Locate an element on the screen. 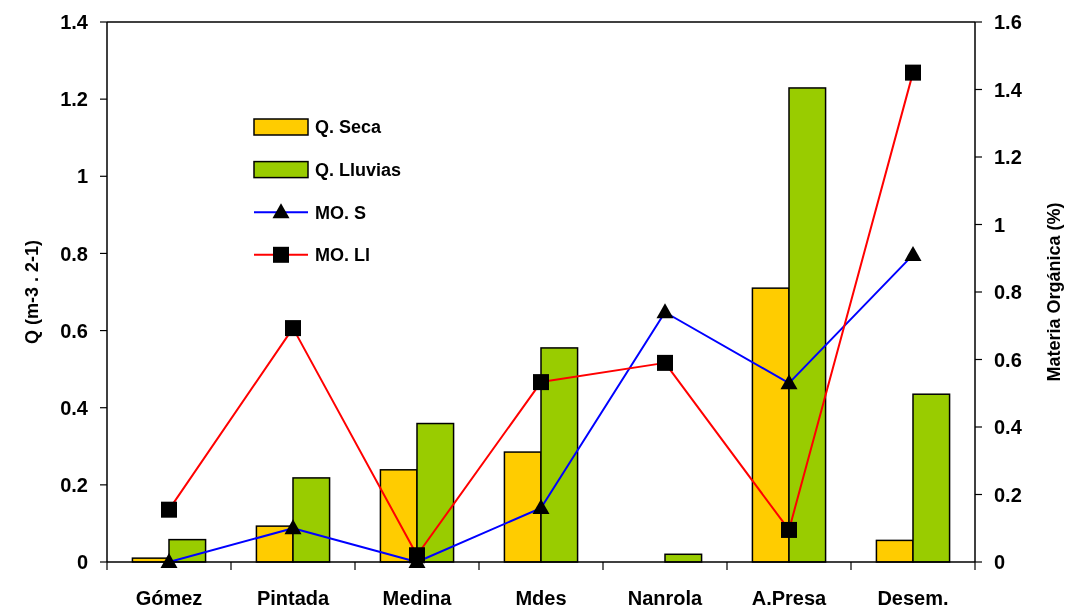  x-tick-label: A.Presa is located at coordinates (789, 598).